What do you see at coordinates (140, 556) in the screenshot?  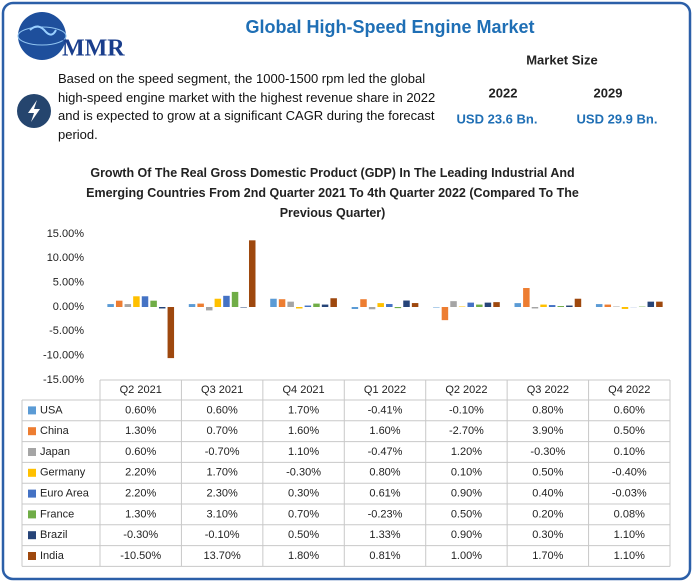 I see `table-cell: -10.50%` at bounding box center [140, 556].